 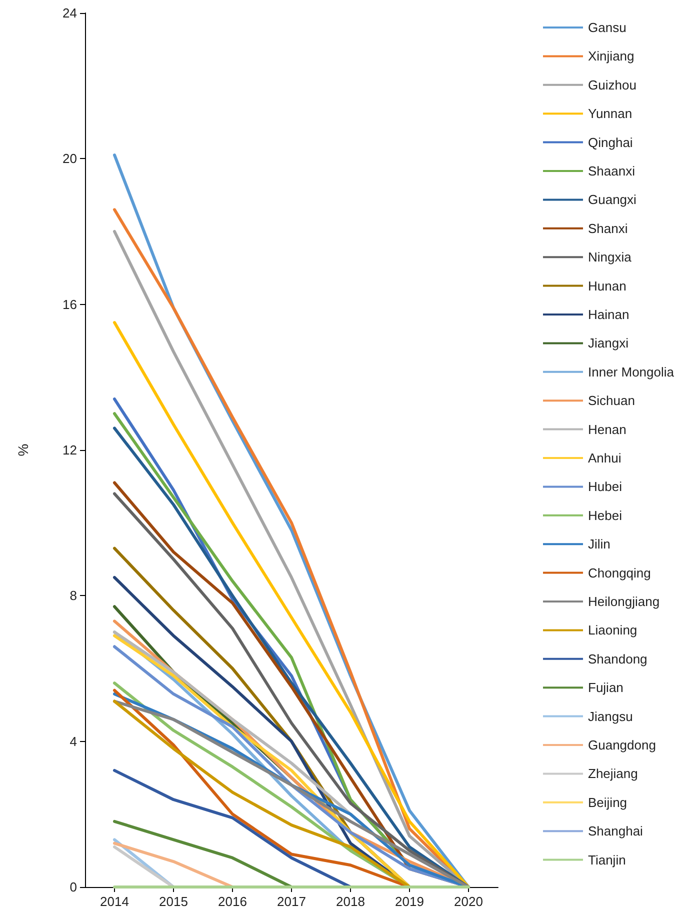 What do you see at coordinates (73, 887) in the screenshot?
I see `y-tick-label: 0` at bounding box center [73, 887].